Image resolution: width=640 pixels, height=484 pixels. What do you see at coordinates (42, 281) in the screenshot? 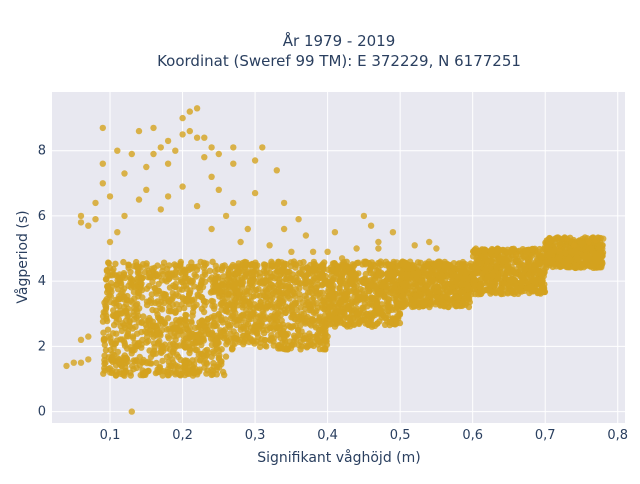
I see `y-tick-label: 4` at bounding box center [42, 281].